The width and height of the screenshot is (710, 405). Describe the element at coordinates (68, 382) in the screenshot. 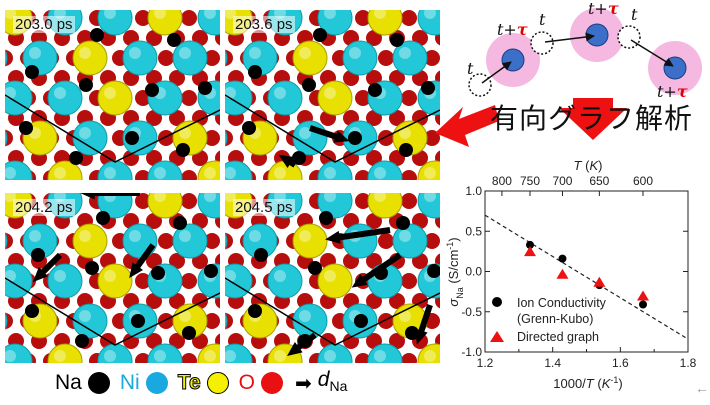

I see `legend-na-label: Na` at that location.